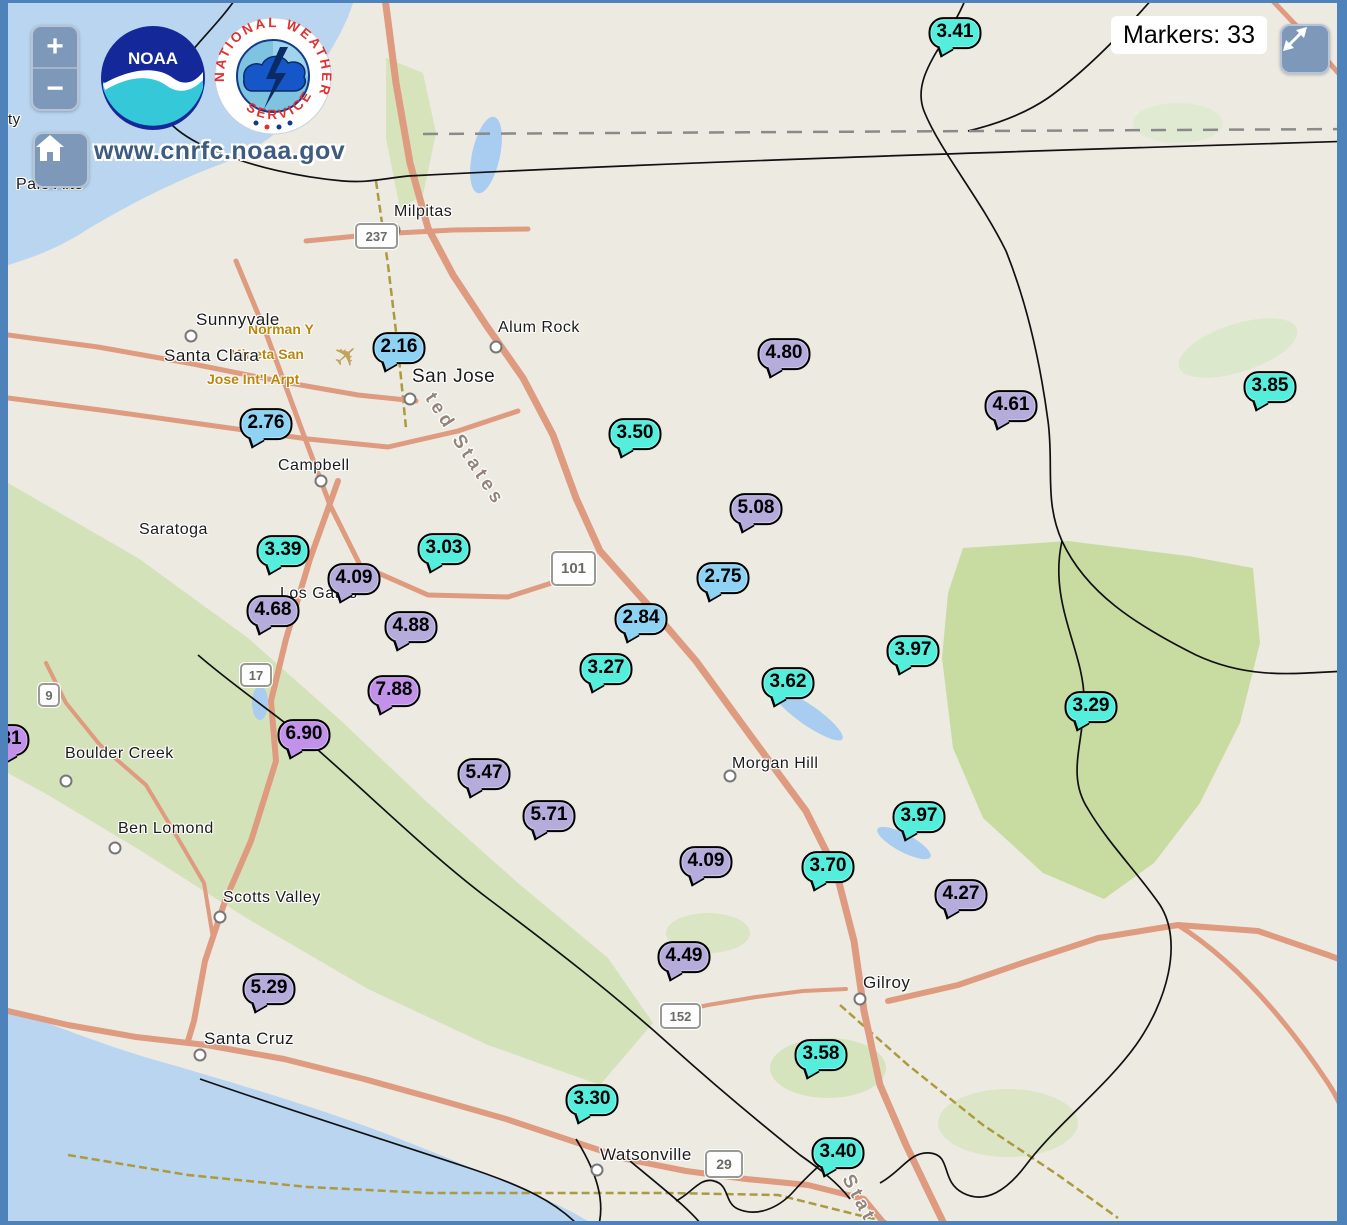 Image resolution: width=1347 pixels, height=1225 pixels. Describe the element at coordinates (273, 76) in the screenshot. I see `nws-logo: NATIONAL WEATHER SERVICE` at that location.